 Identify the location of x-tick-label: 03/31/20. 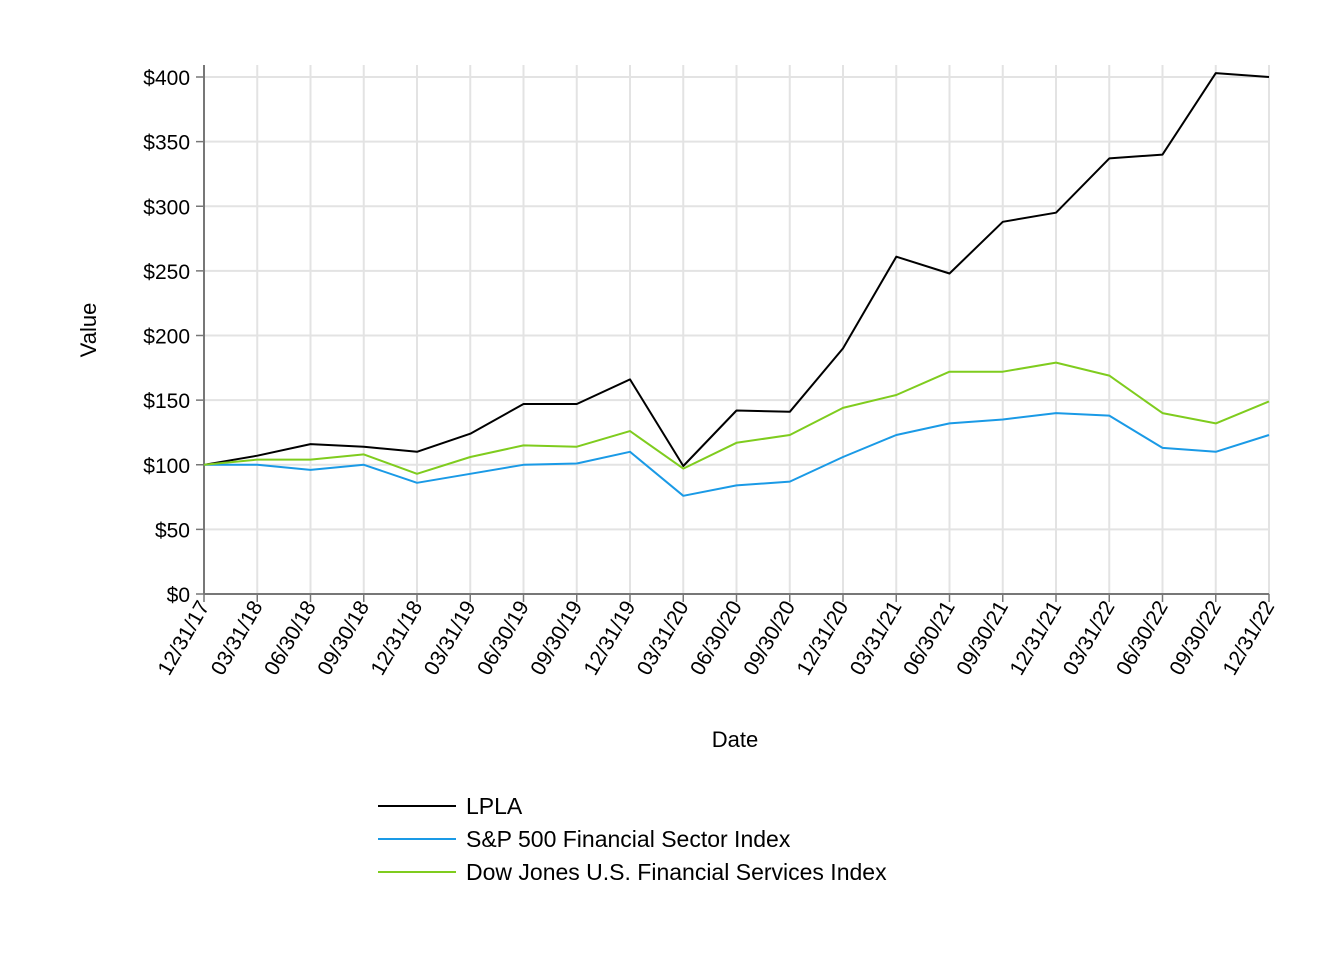
(663, 638).